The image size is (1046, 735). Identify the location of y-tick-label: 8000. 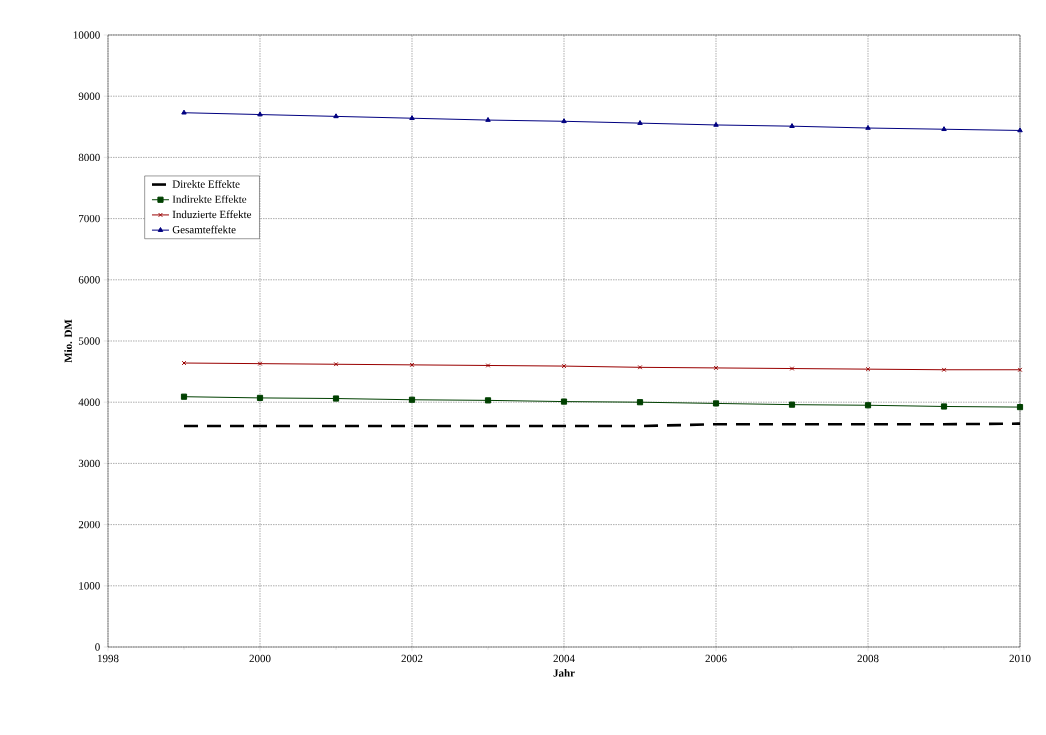
(89, 157).